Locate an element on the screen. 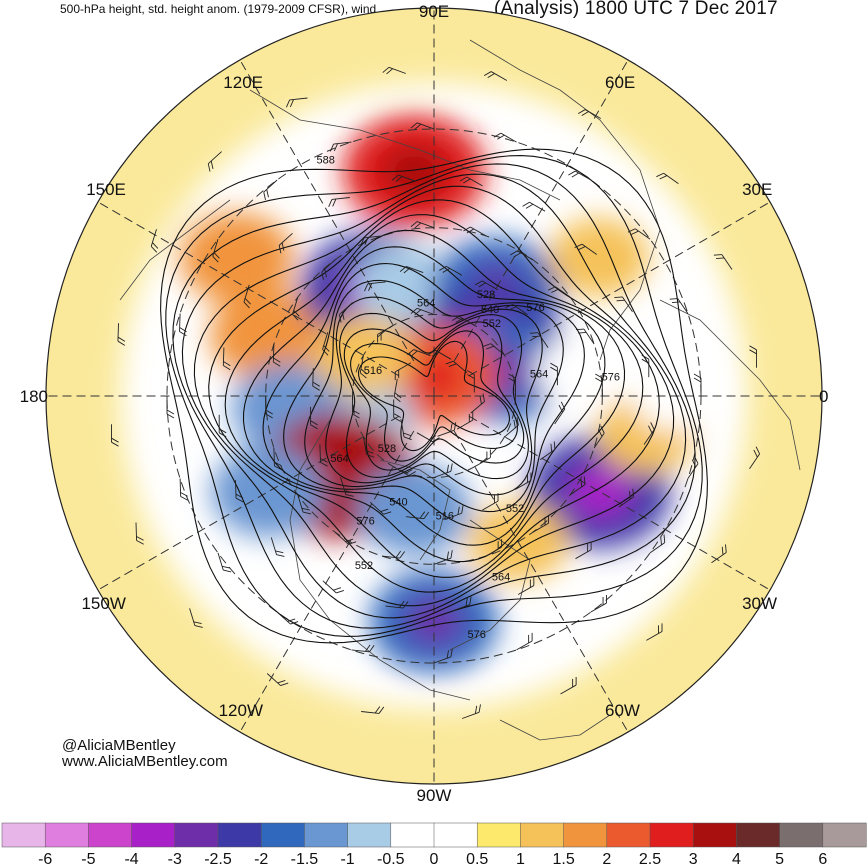  contour-label-16: 564 is located at coordinates (501, 577).